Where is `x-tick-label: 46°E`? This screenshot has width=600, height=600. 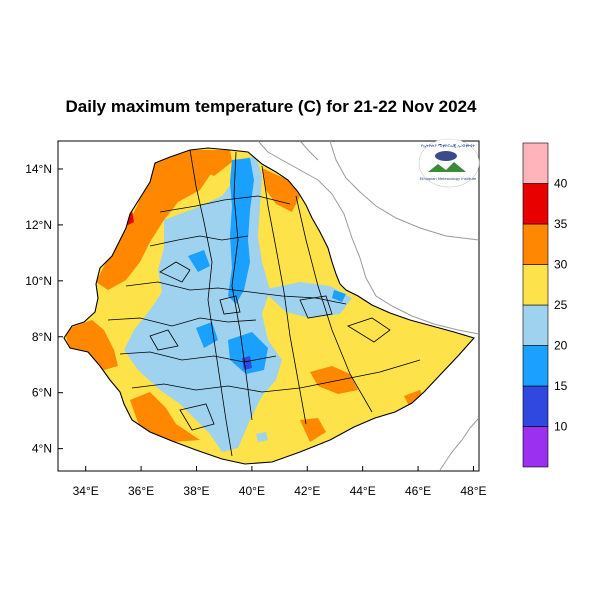
x-tick-label: 46°E is located at coordinates (418, 491).